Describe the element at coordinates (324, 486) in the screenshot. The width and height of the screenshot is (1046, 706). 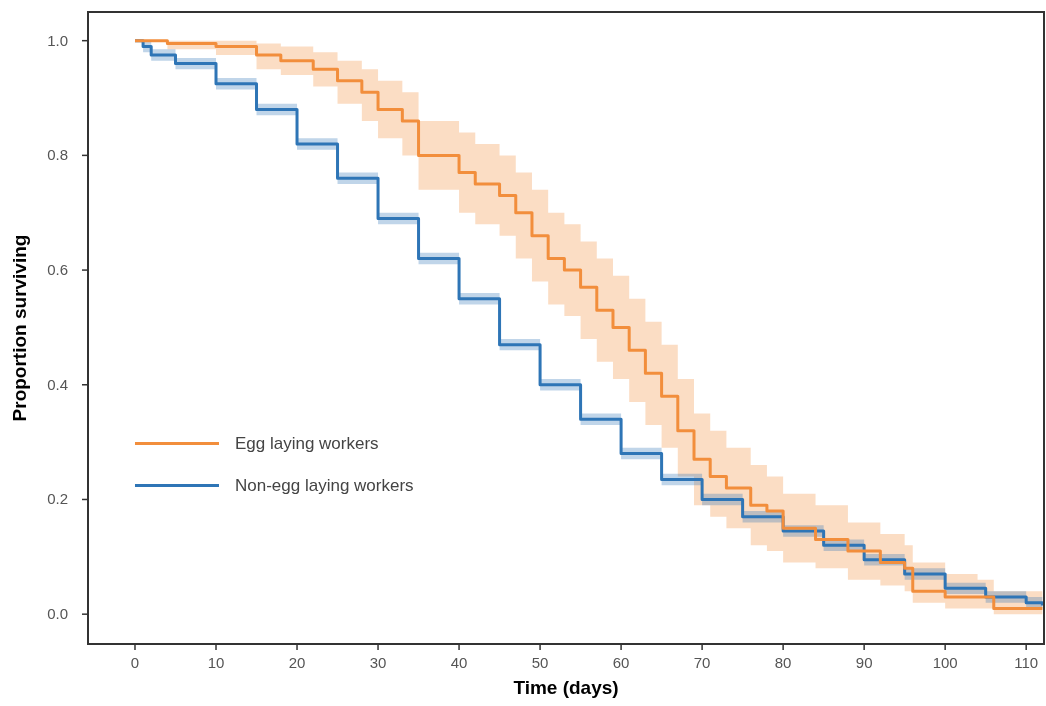
I see `legend-label: Non-egg laying workers` at that location.